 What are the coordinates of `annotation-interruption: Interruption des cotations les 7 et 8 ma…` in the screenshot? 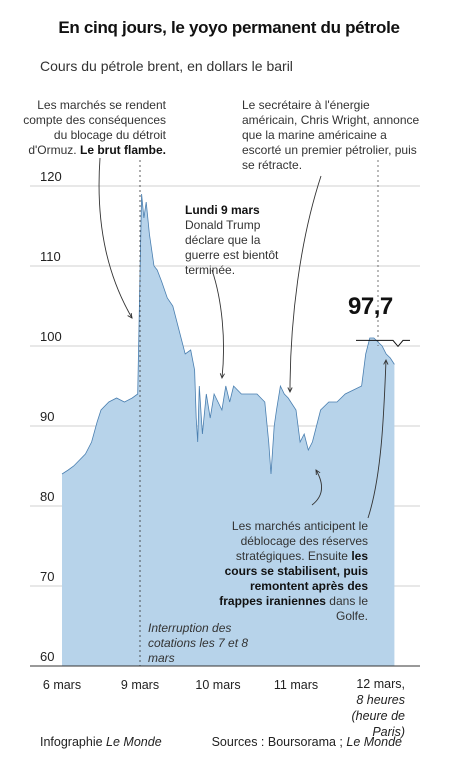 It's located at (198, 643).